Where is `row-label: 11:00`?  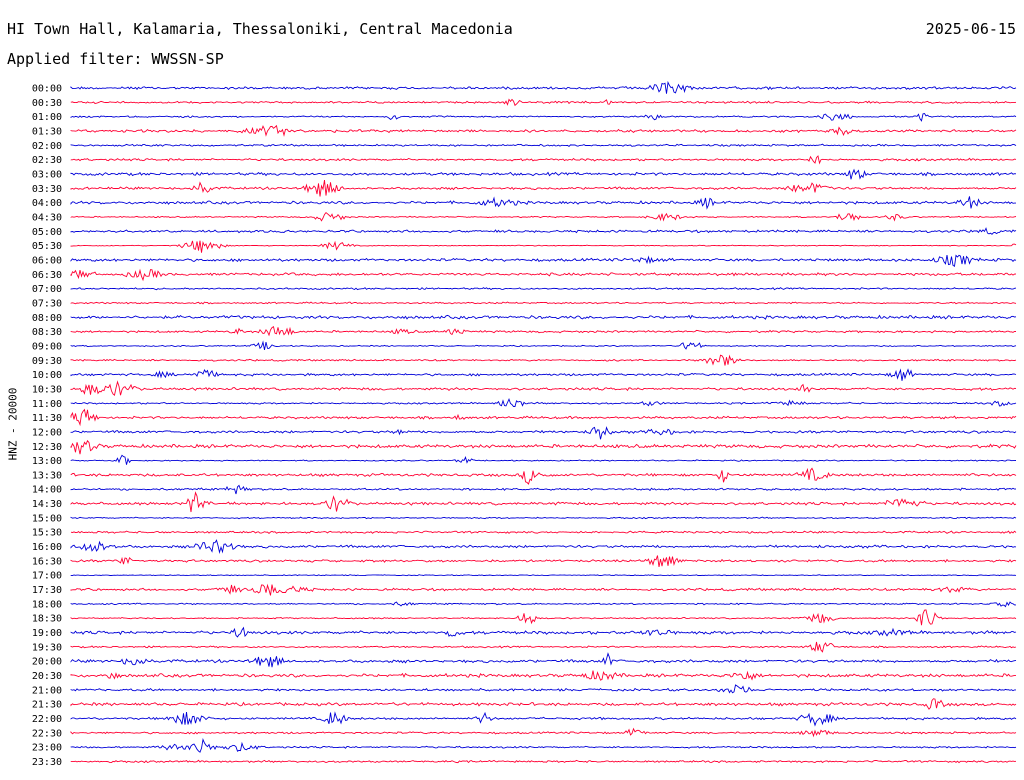
row-label: 11:00 is located at coordinates (47, 404).